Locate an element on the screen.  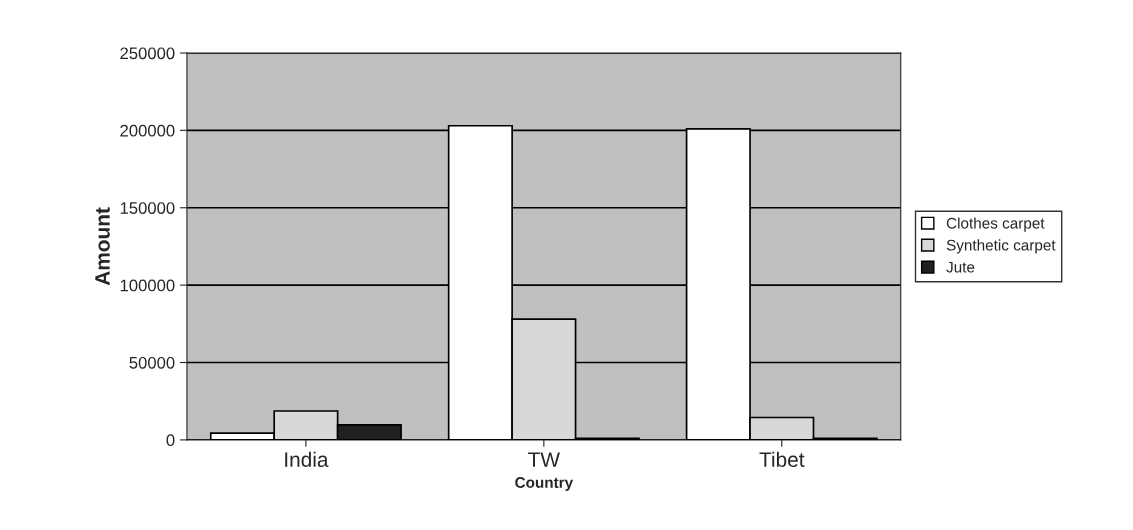
y-axis-title: Amount is located at coordinates (102, 246).